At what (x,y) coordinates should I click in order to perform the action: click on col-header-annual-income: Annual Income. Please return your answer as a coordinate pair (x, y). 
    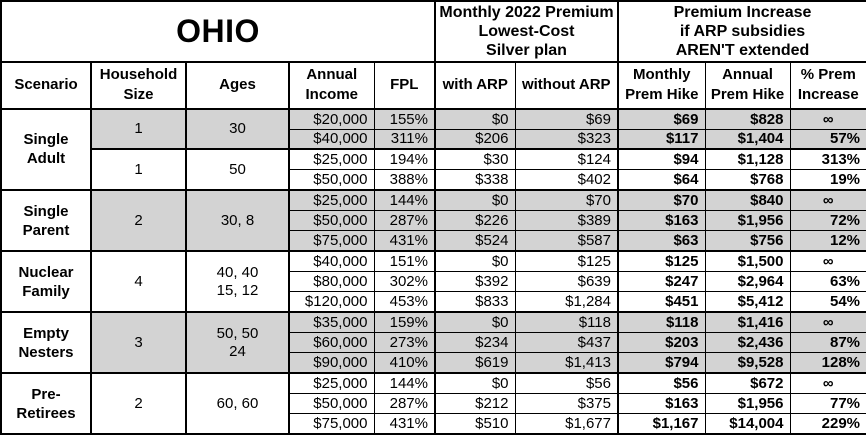
    Looking at the image, I should click on (331, 85).